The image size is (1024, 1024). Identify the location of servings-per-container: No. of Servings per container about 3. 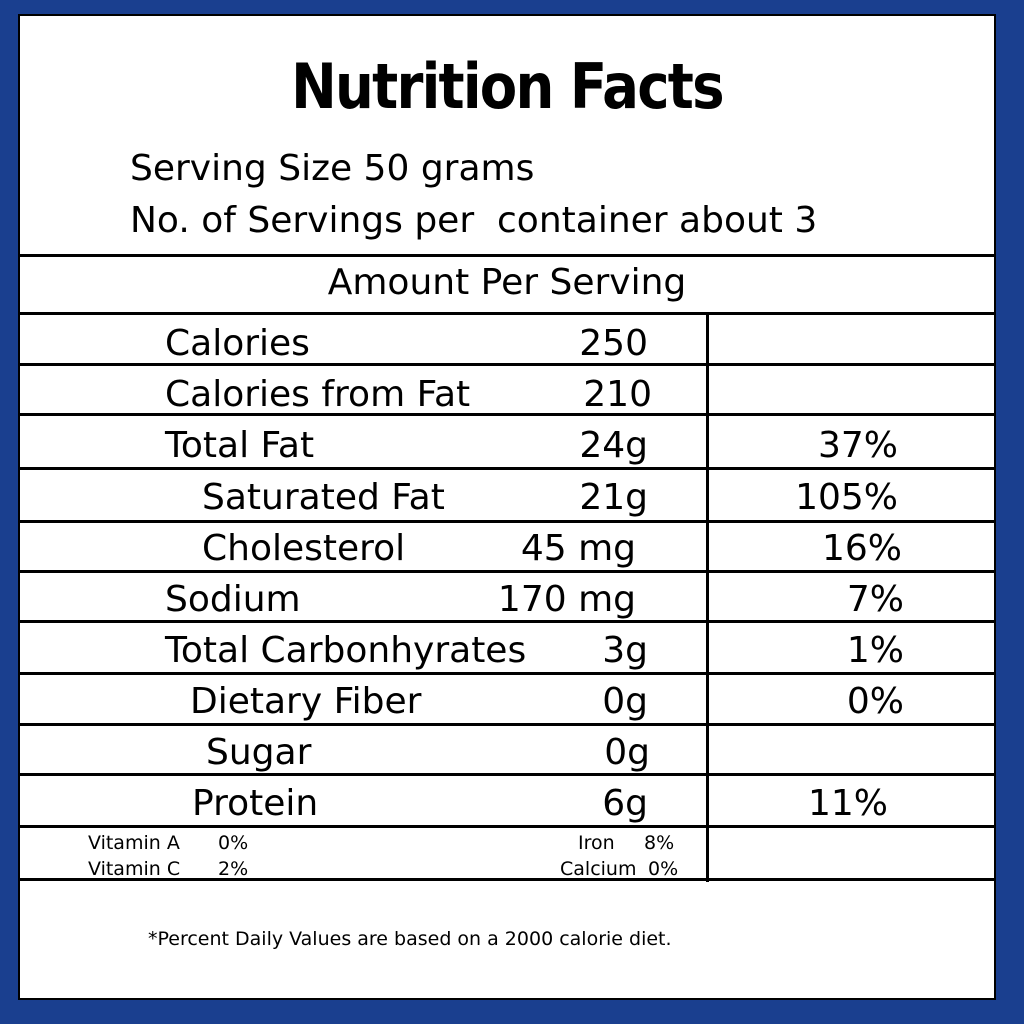
(474, 220).